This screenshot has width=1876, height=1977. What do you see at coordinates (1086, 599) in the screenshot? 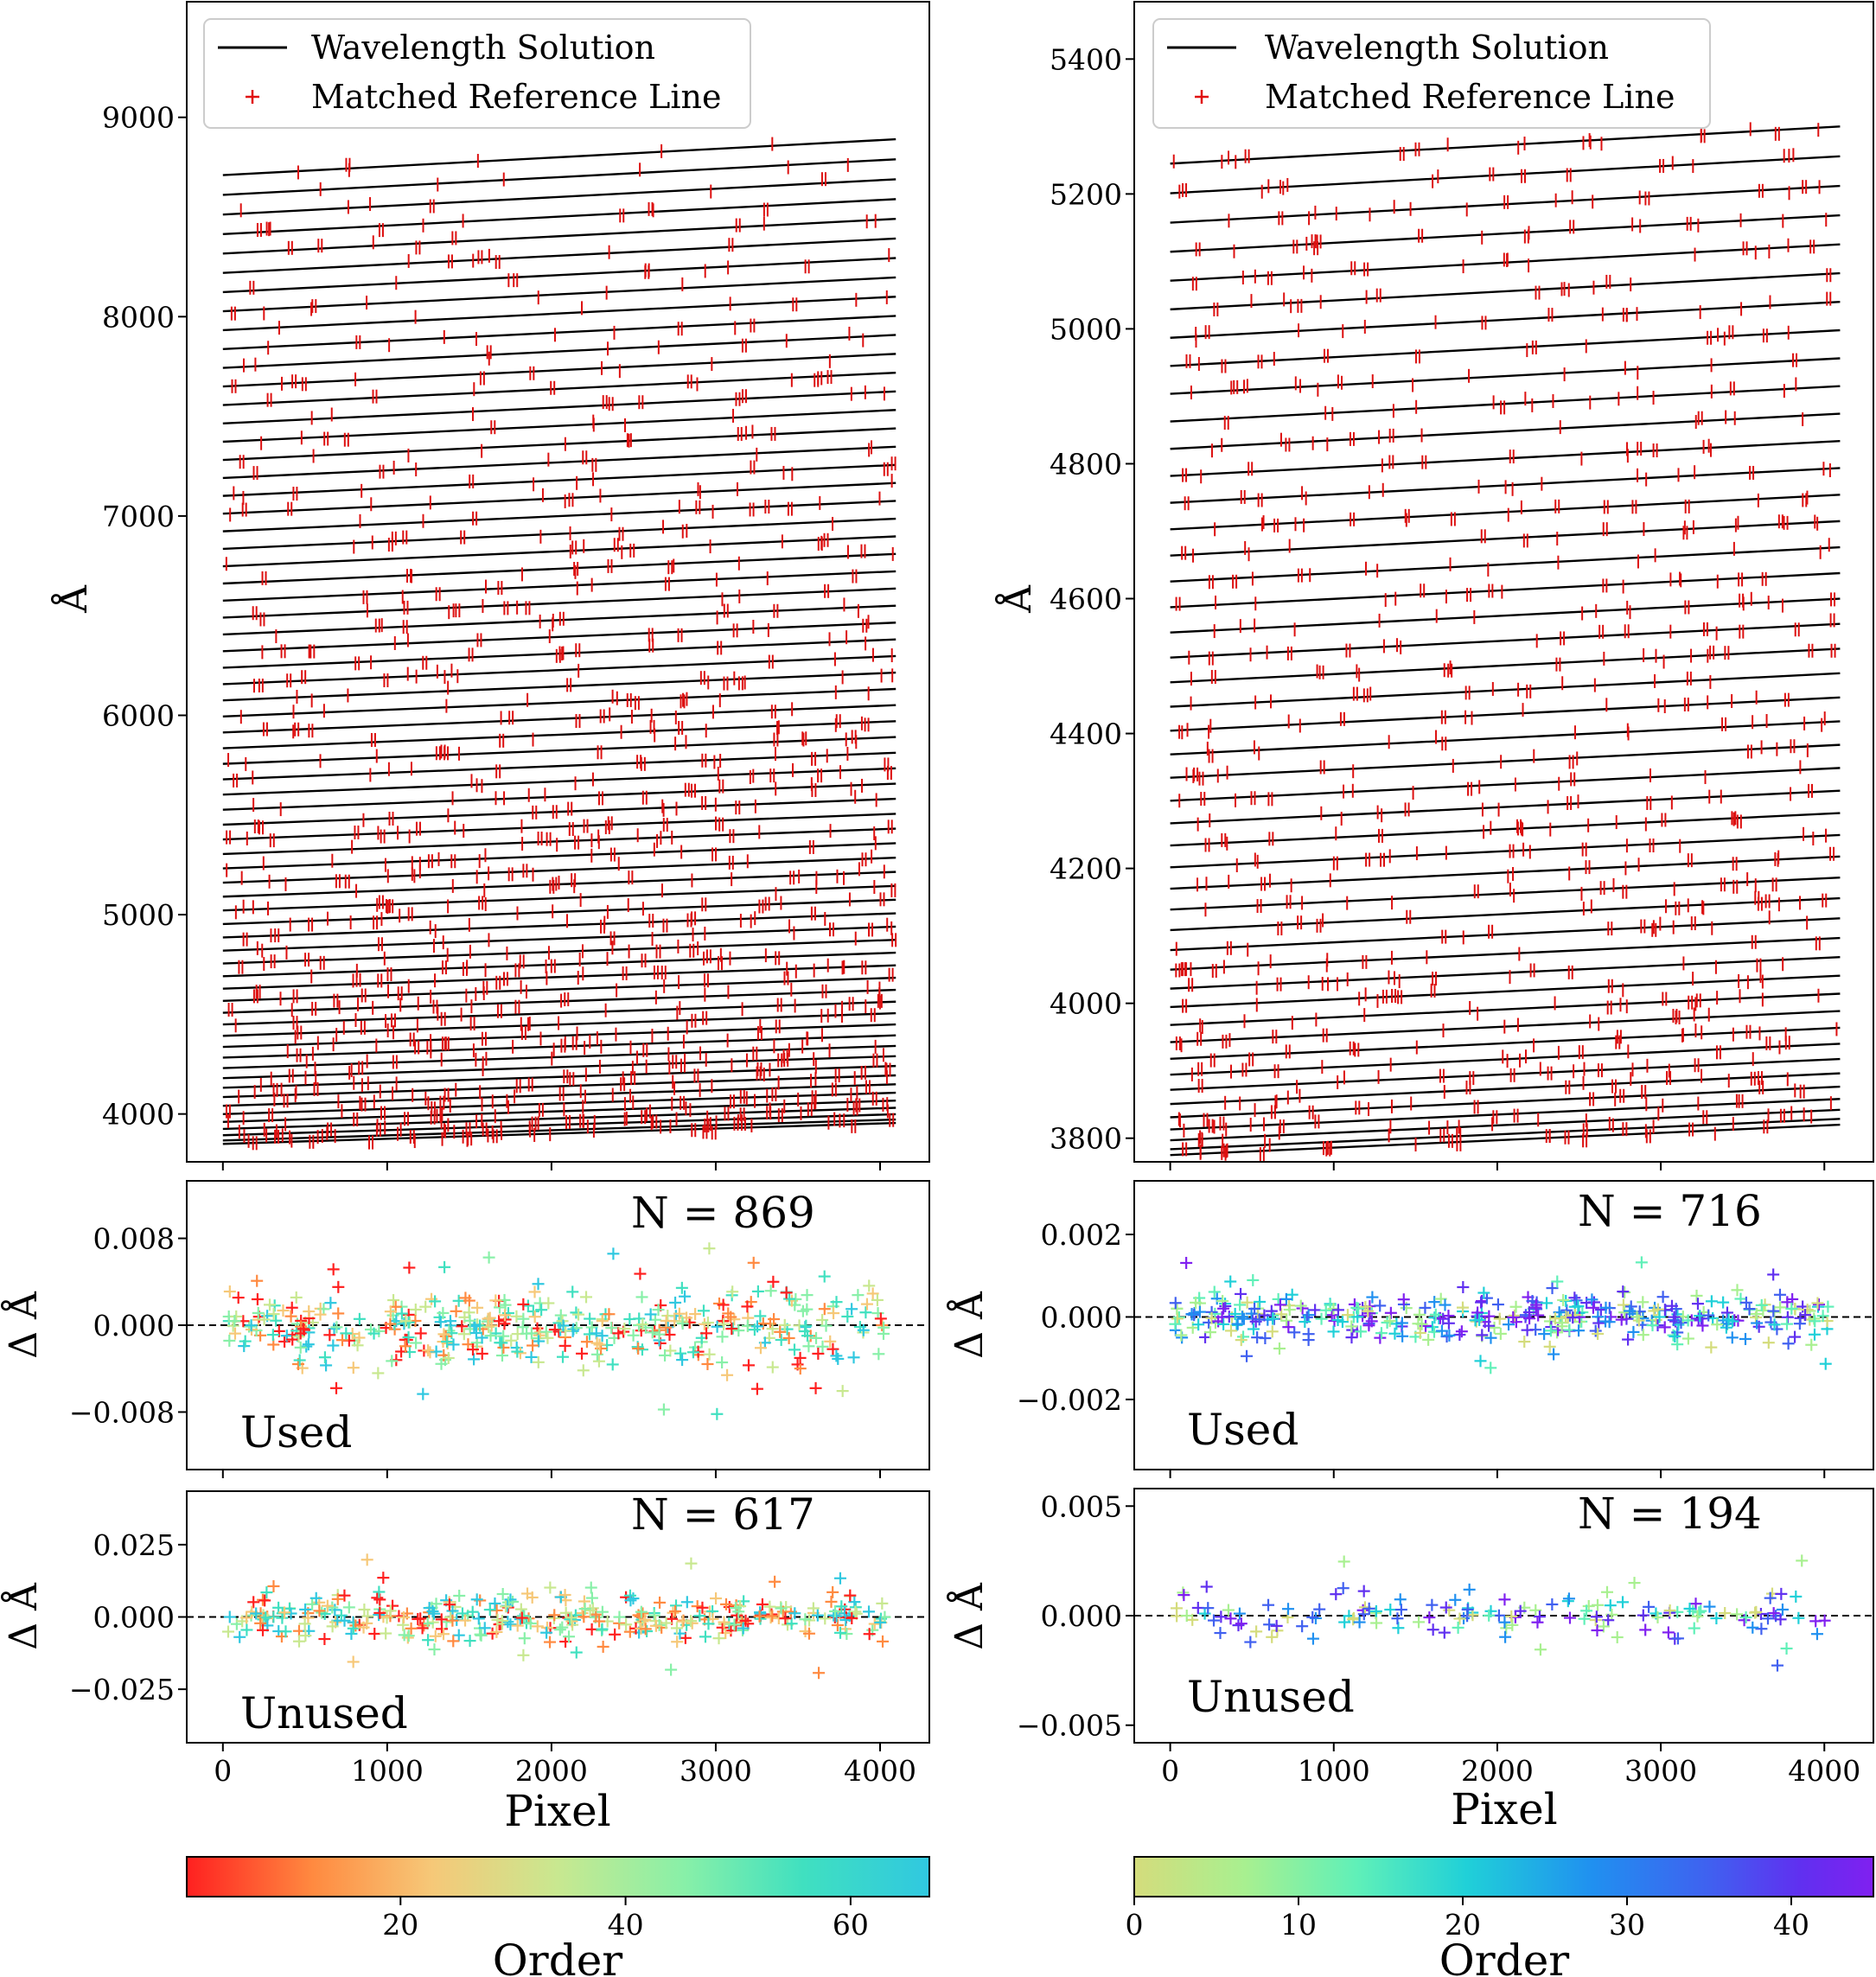
I see `y-tick-label: 4600` at bounding box center [1086, 599].